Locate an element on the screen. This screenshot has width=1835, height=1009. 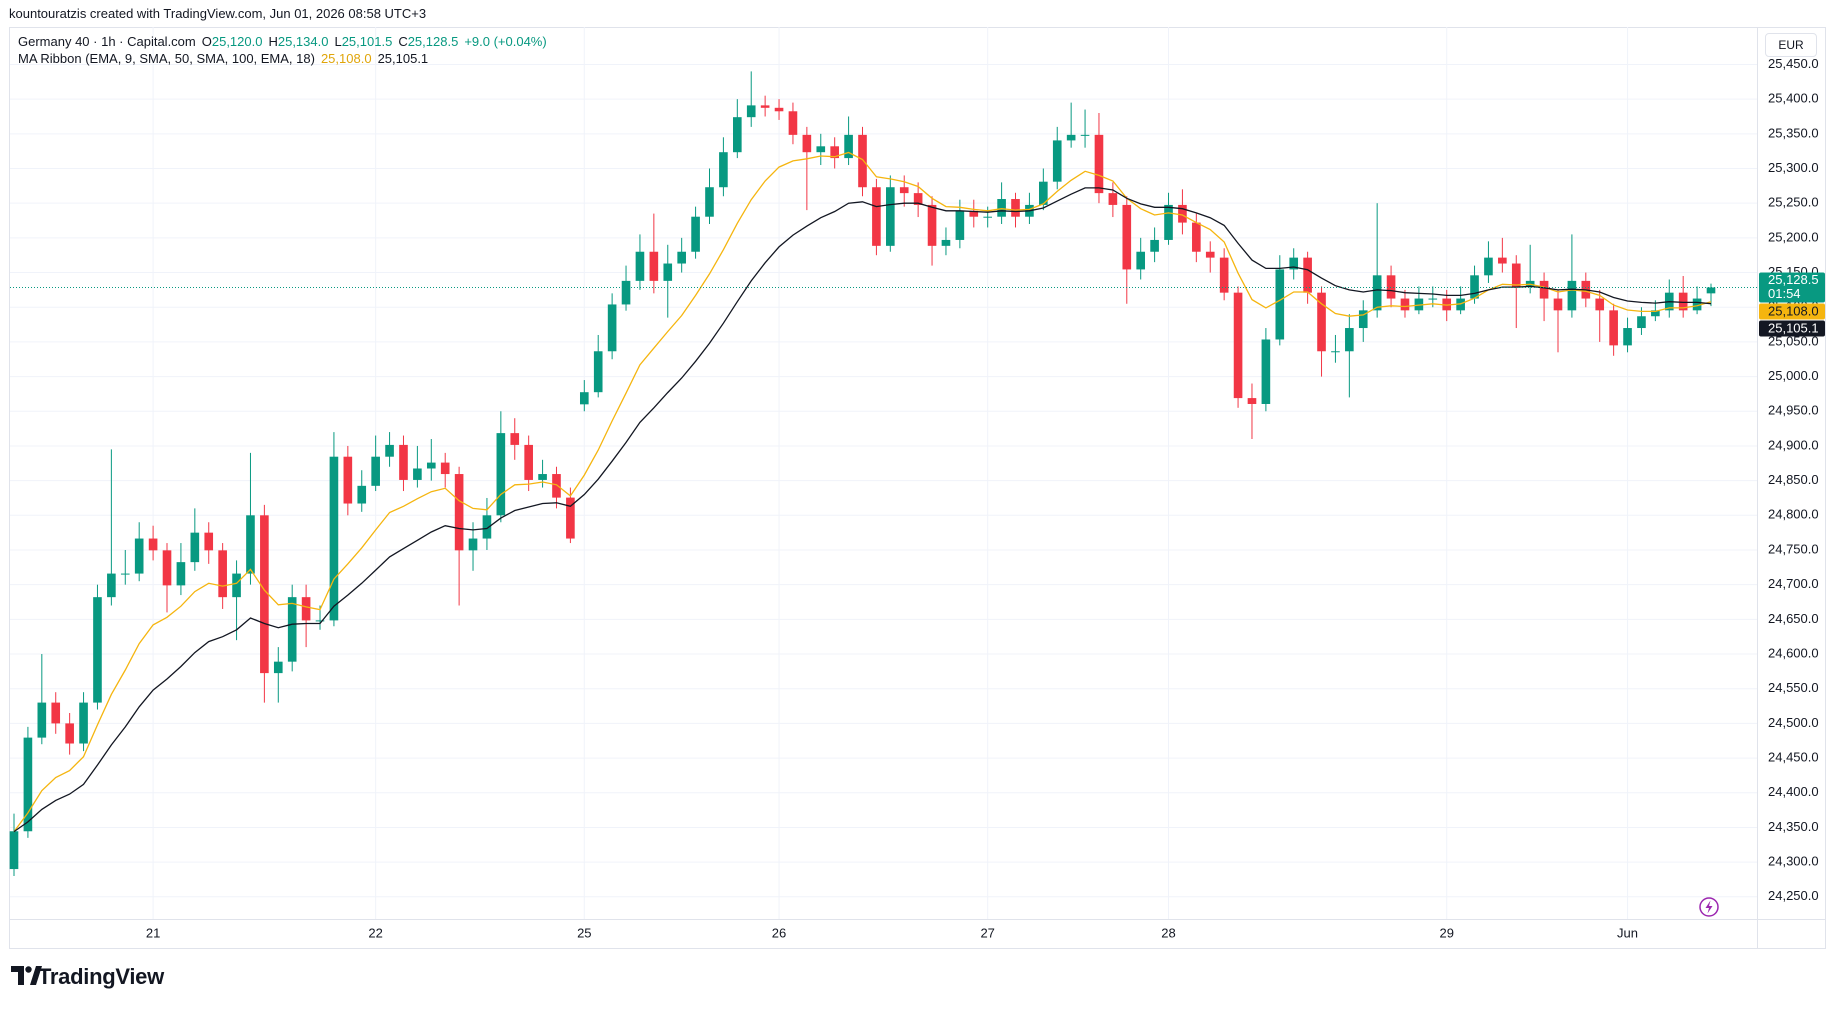
ohlc-value: 25,120.0 is located at coordinates (237, 41).